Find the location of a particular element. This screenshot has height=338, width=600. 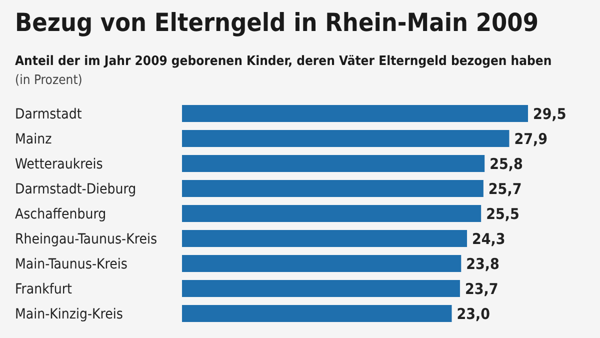

y-tick-label: Rheingau-Taunus-Kreis is located at coordinates (86, 240).